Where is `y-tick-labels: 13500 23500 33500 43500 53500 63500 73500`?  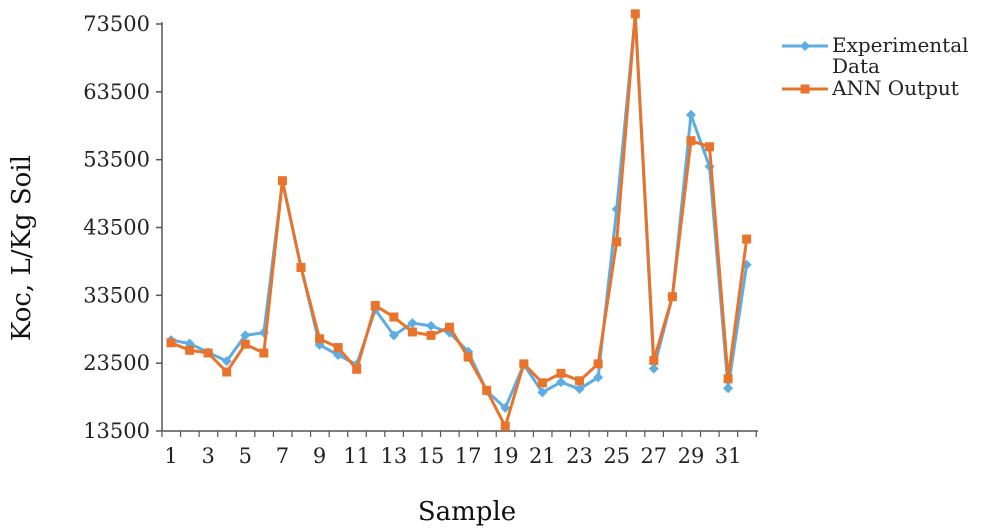
y-tick-labels: 13500 23500 33500 43500 53500 63500 73500 is located at coordinates (122, 227).